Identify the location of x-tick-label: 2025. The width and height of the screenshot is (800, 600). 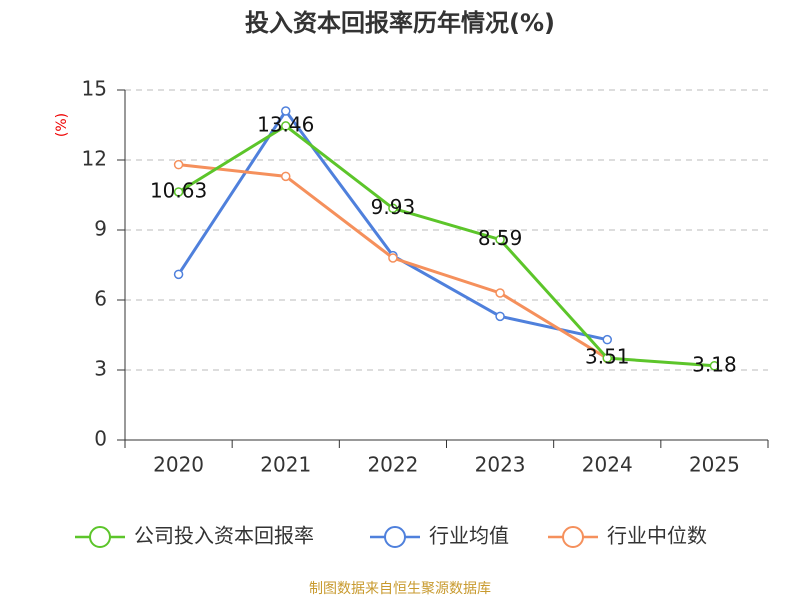
(714, 465).